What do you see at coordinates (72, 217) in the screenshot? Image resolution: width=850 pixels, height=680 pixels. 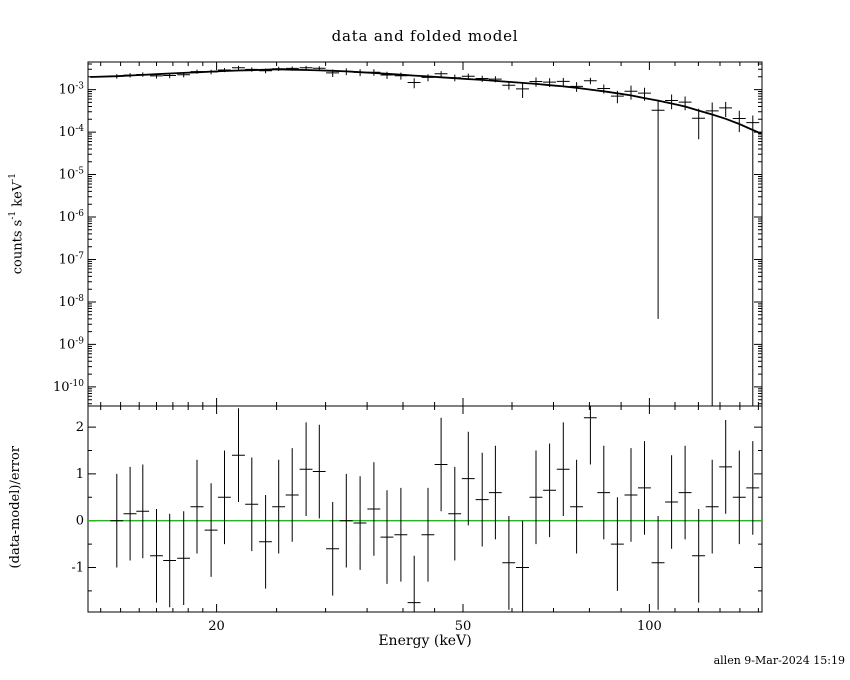 I see `svg-text: 10⁻⁶` at bounding box center [72, 217].